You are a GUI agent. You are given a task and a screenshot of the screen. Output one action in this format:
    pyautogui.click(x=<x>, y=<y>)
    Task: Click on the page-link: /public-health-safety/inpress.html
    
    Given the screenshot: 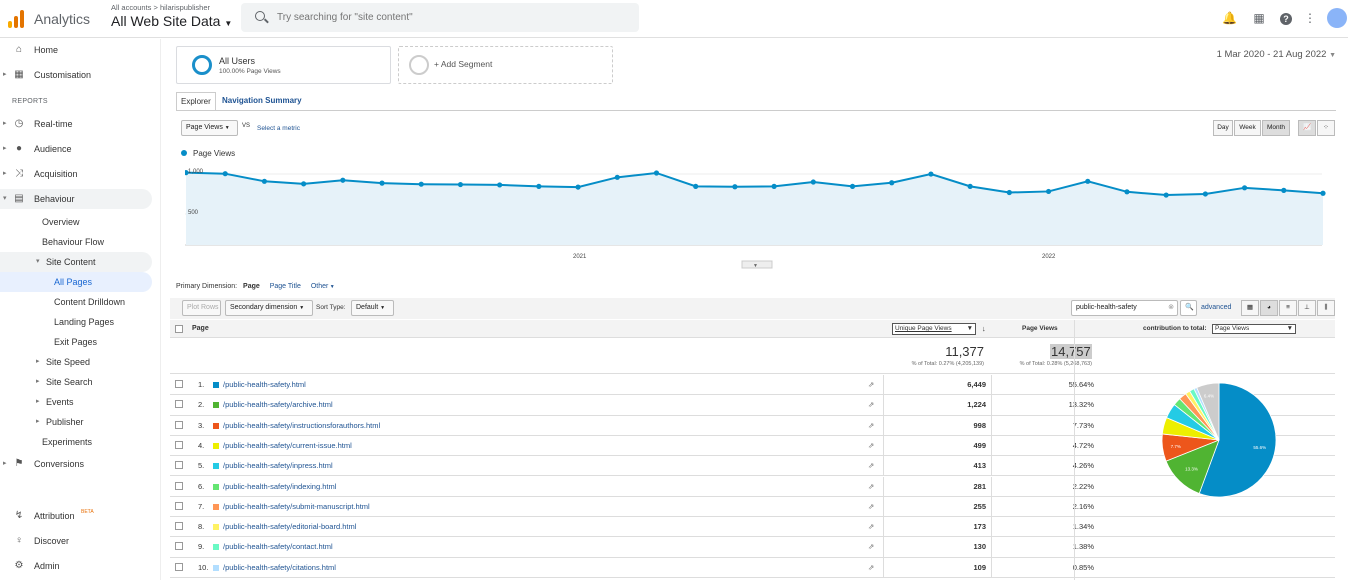 What is the action you would take?
    pyautogui.click(x=273, y=470)
    